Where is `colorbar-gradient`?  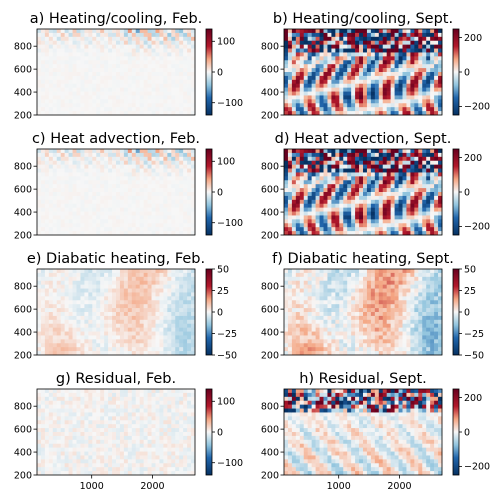 colorbar-gradient is located at coordinates (456, 192).